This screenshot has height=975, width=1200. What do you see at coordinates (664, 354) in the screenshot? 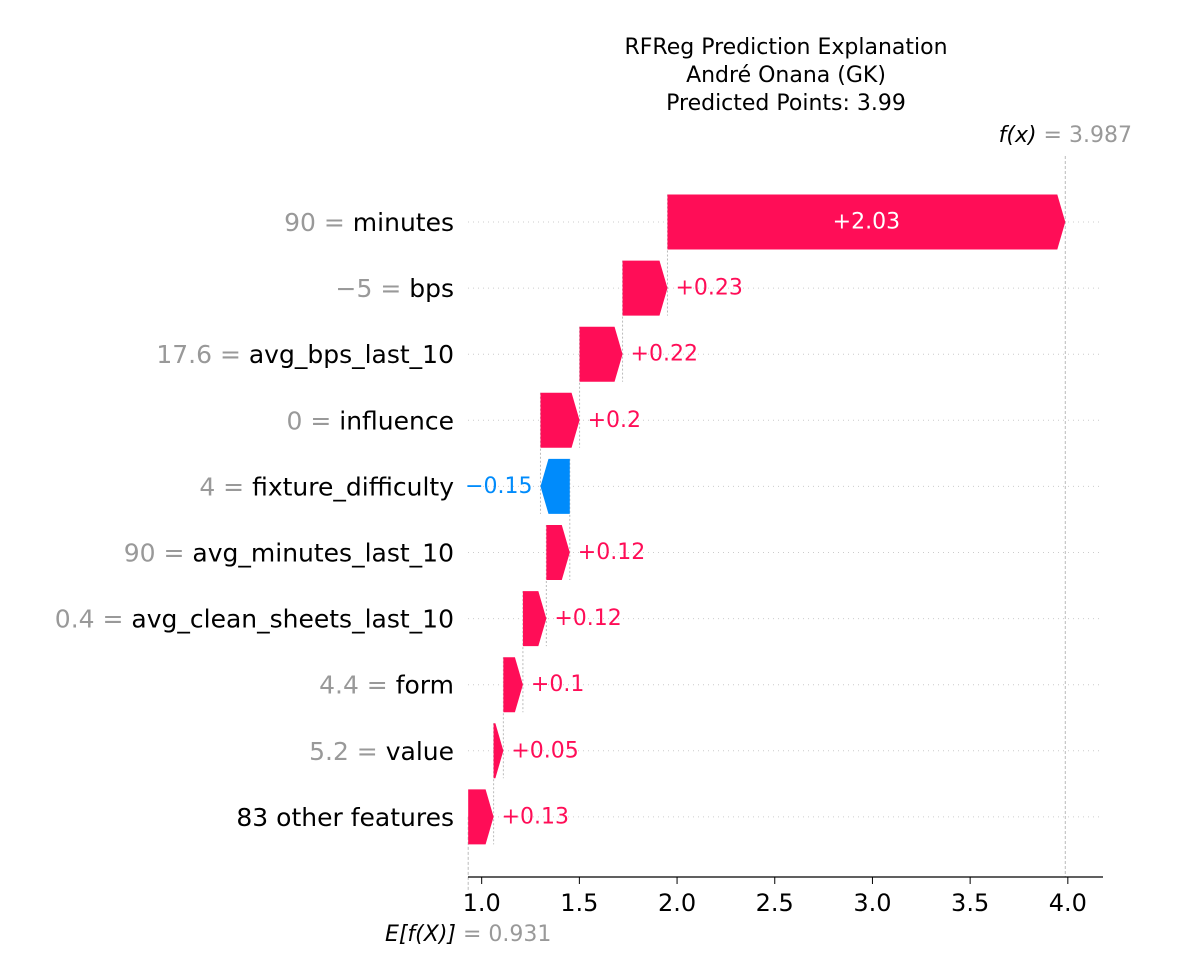
I see `contribution-label: +0.22` at bounding box center [664, 354].